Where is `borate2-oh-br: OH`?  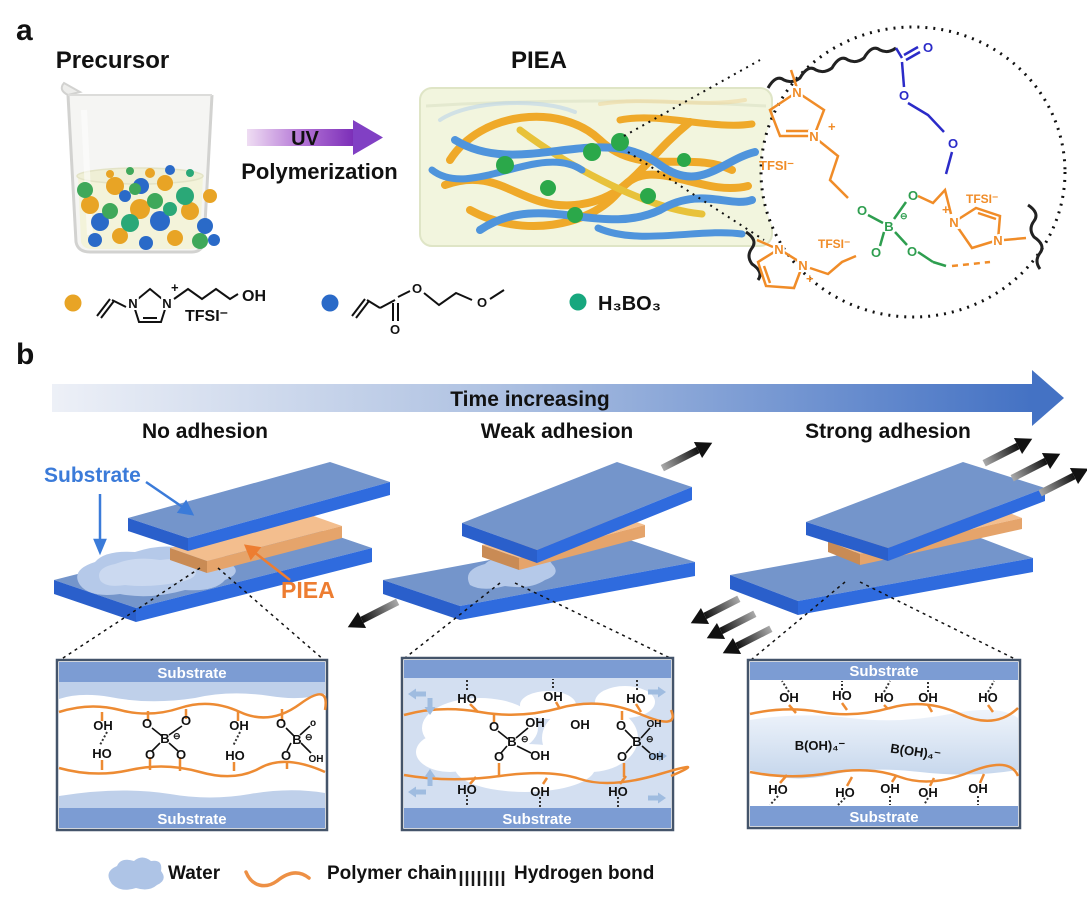 borate2-oh-br: OH is located at coordinates (316, 759).